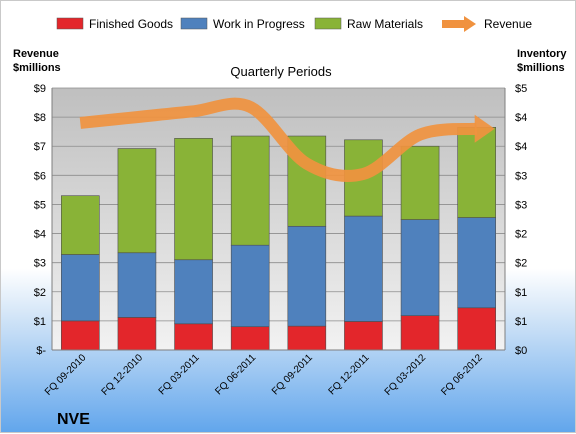  Describe the element at coordinates (521, 351) in the screenshot. I see `right-tick-label: $0` at that location.